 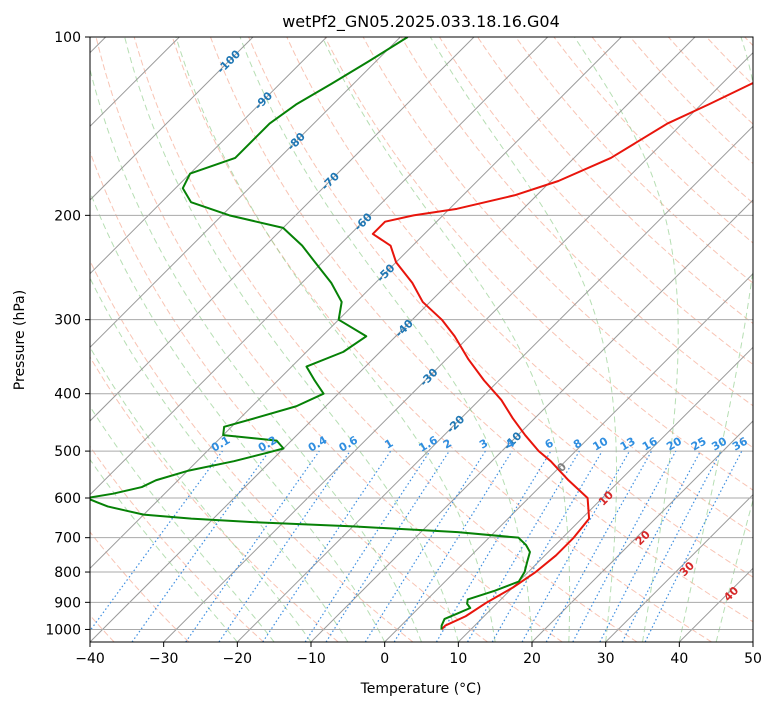 What do you see at coordinates (67, 539) in the screenshot?
I see `y-tick-label: 700` at bounding box center [67, 539].